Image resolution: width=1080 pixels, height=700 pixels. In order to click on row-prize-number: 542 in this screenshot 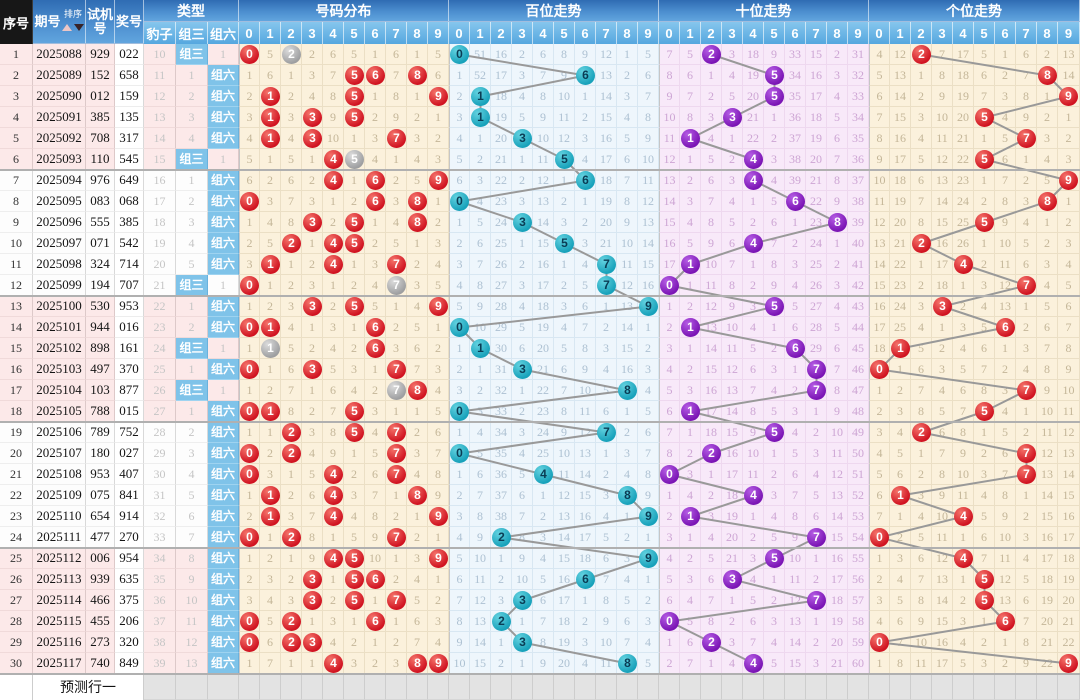, I will do `click(129, 243)`.